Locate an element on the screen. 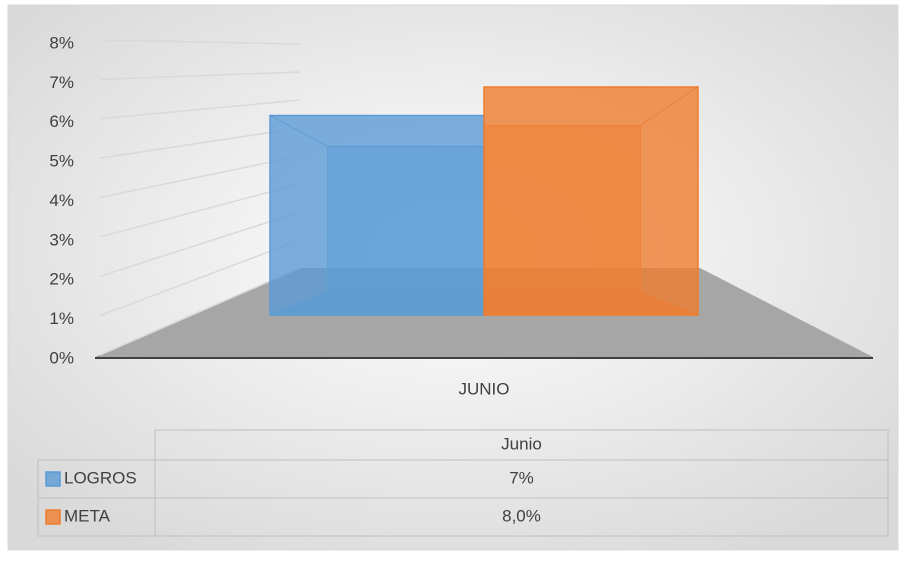 This screenshot has height=561, width=906. table-header: Junio is located at coordinates (521, 443).